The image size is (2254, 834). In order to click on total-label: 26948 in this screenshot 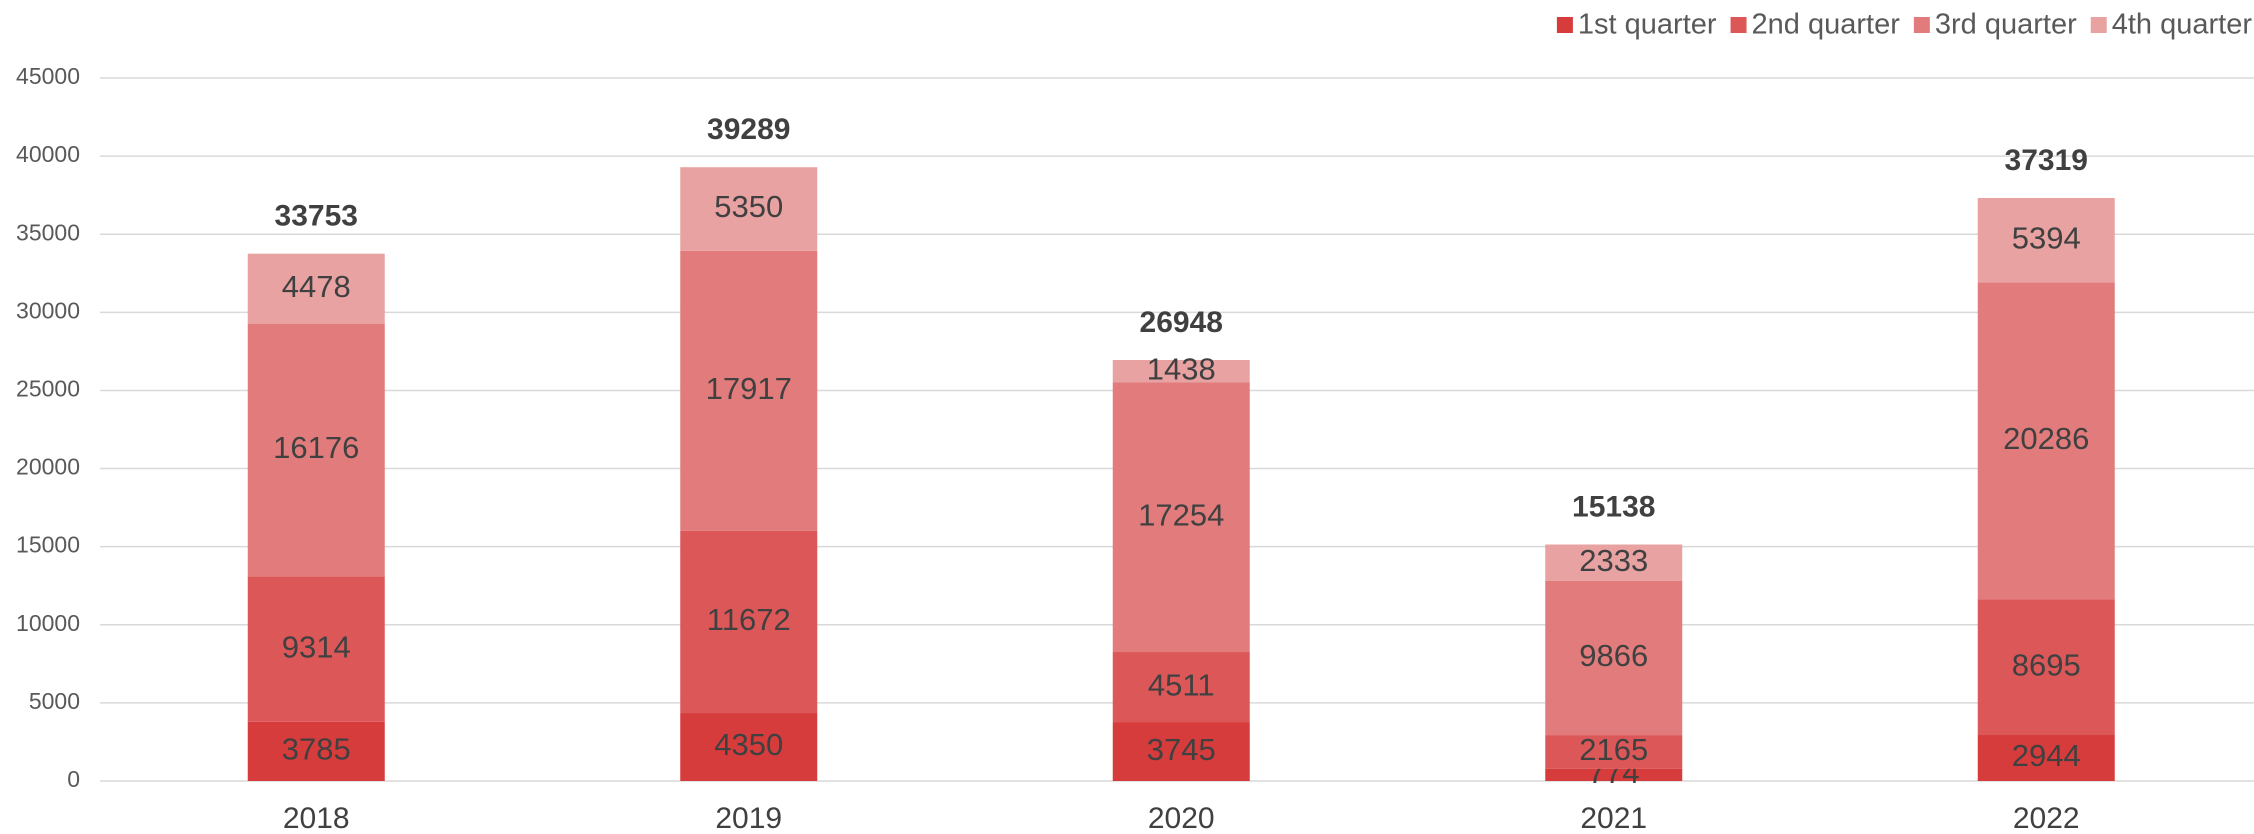, I will do `click(1181, 322)`.